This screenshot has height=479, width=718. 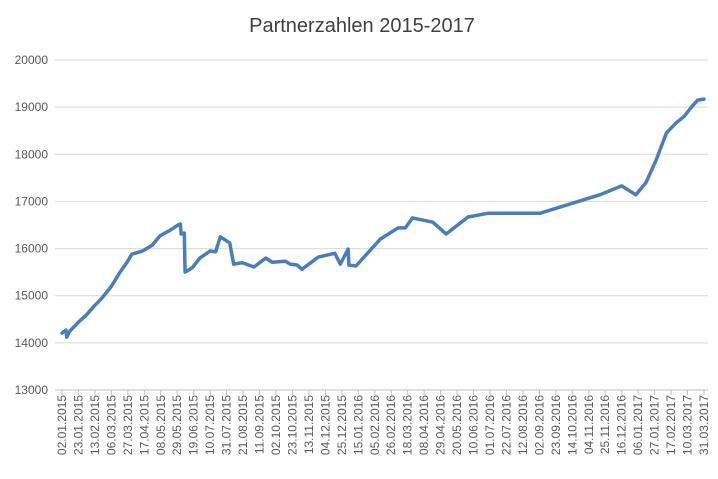 What do you see at coordinates (144, 425) in the screenshot?
I see `x-tick-label: 17.04.2015` at bounding box center [144, 425].